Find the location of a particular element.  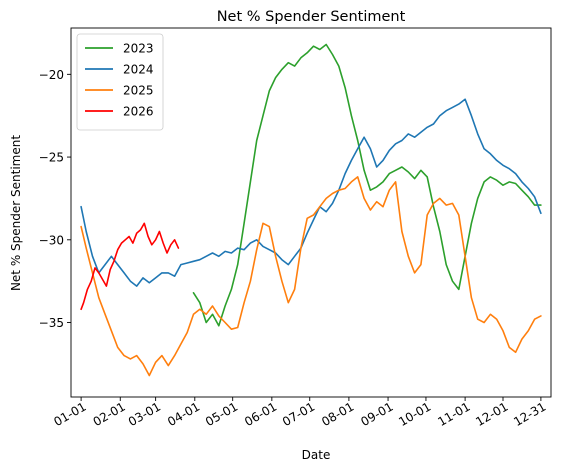

legend: 2023 2024 2025 2026 is located at coordinates (120, 82).